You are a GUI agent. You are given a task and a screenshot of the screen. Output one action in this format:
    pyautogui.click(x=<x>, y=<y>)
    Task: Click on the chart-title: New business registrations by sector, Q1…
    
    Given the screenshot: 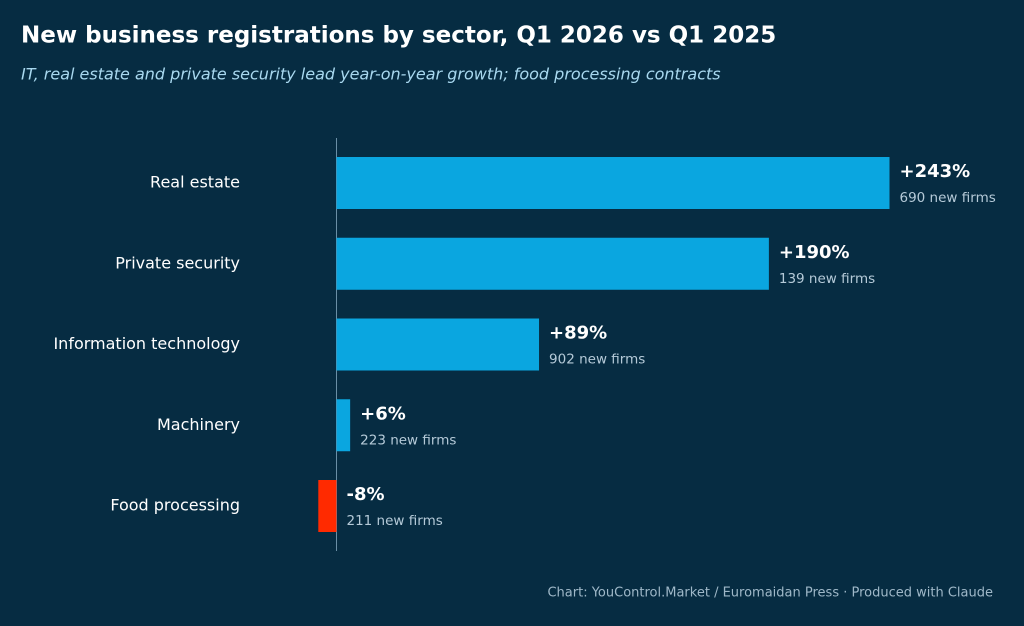 What is the action you would take?
    pyautogui.click(x=398, y=36)
    